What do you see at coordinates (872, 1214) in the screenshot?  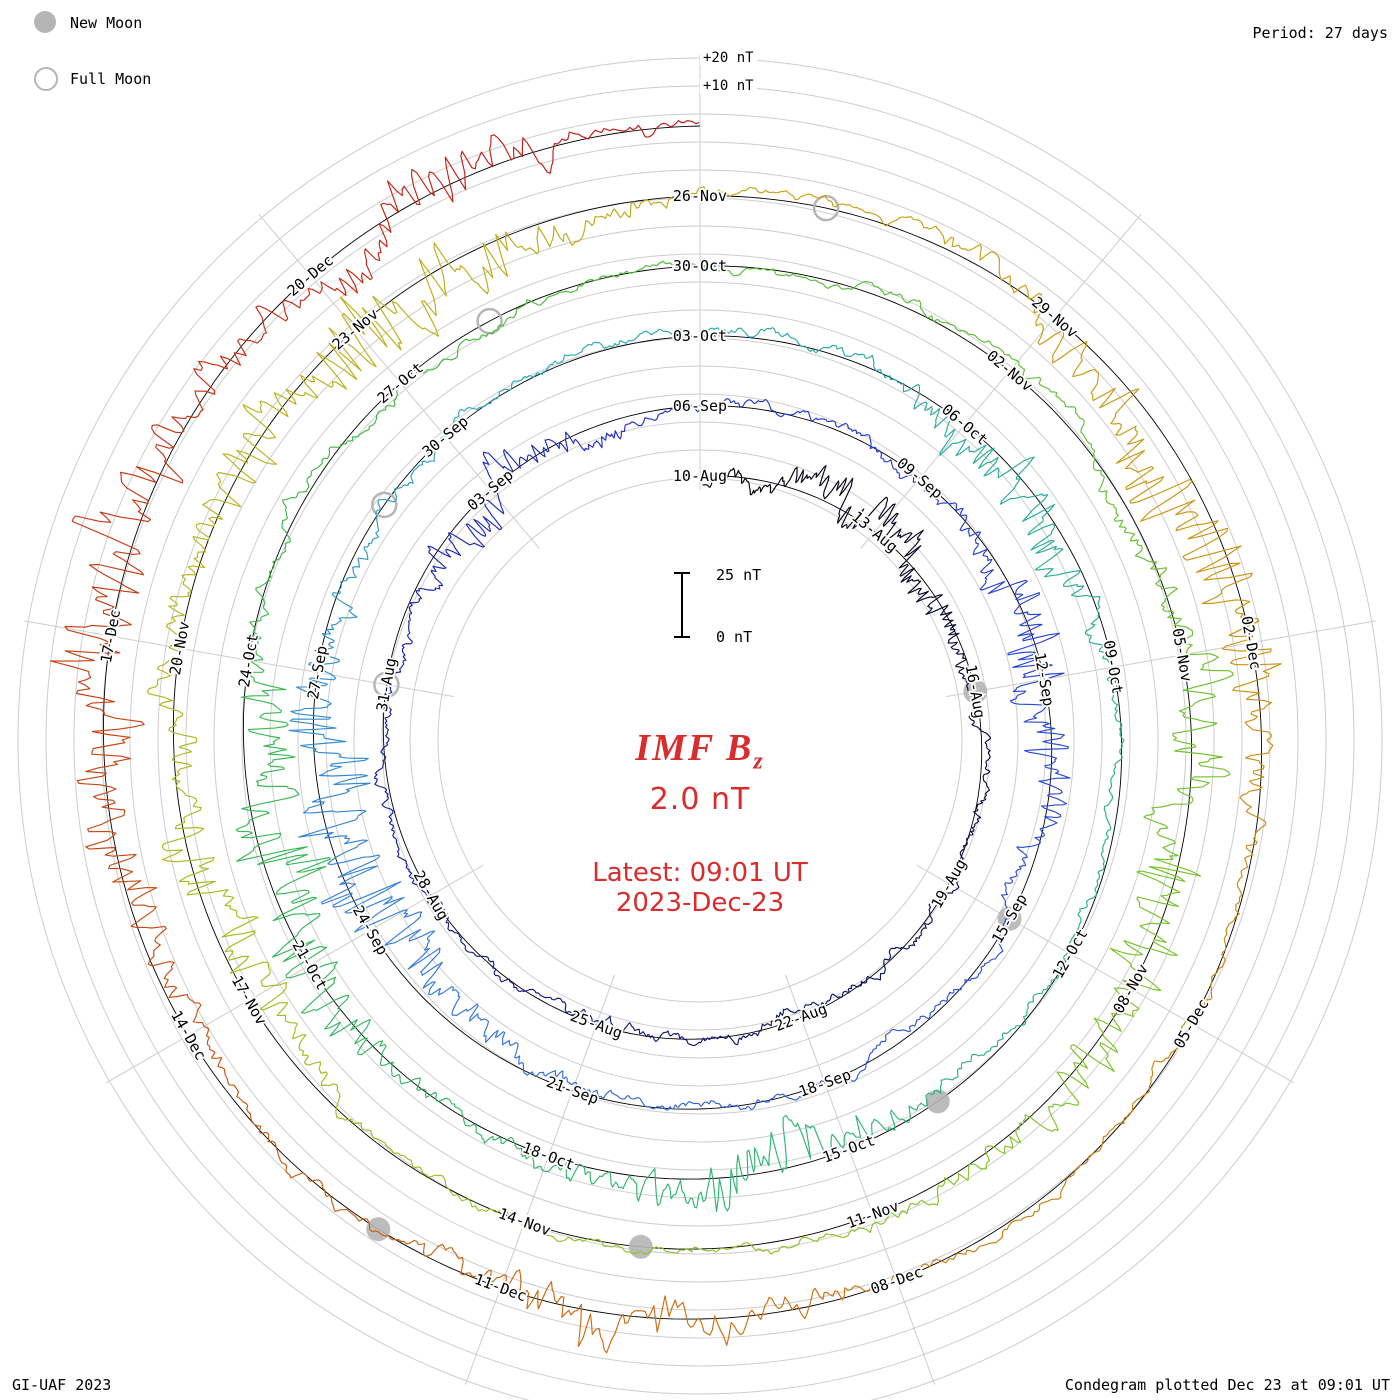 I see `date-label: 11-Nov` at bounding box center [872, 1214].